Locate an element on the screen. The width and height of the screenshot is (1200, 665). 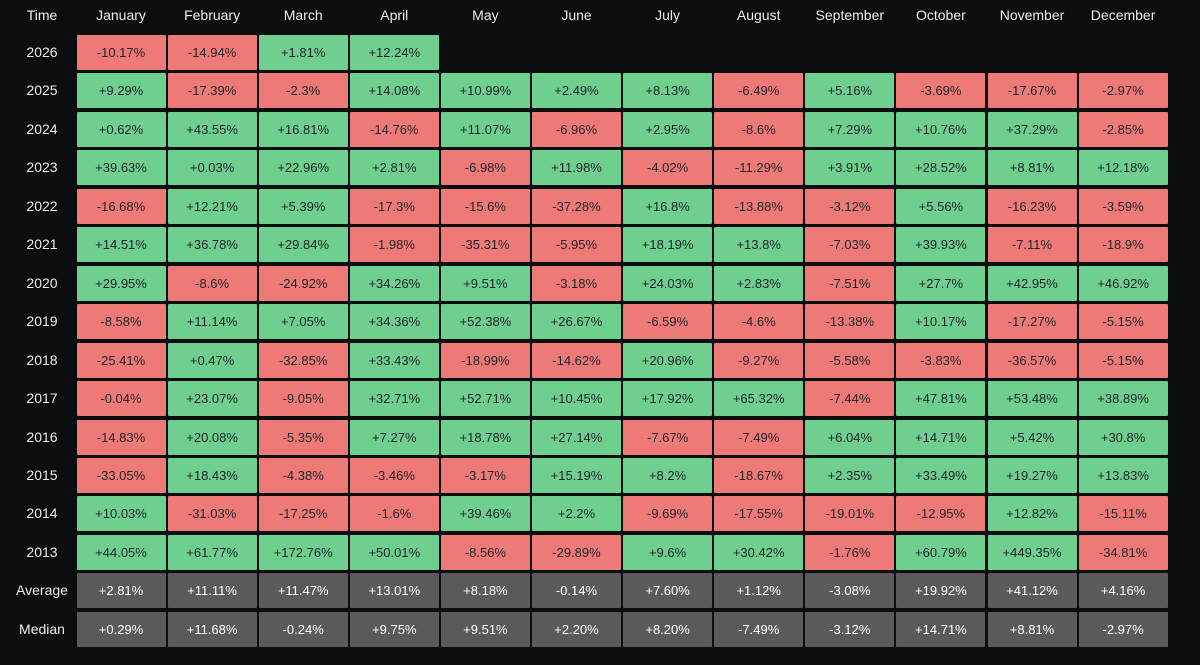
heatmap-cell-2013-july: +9.6% is located at coordinates (668, 552).